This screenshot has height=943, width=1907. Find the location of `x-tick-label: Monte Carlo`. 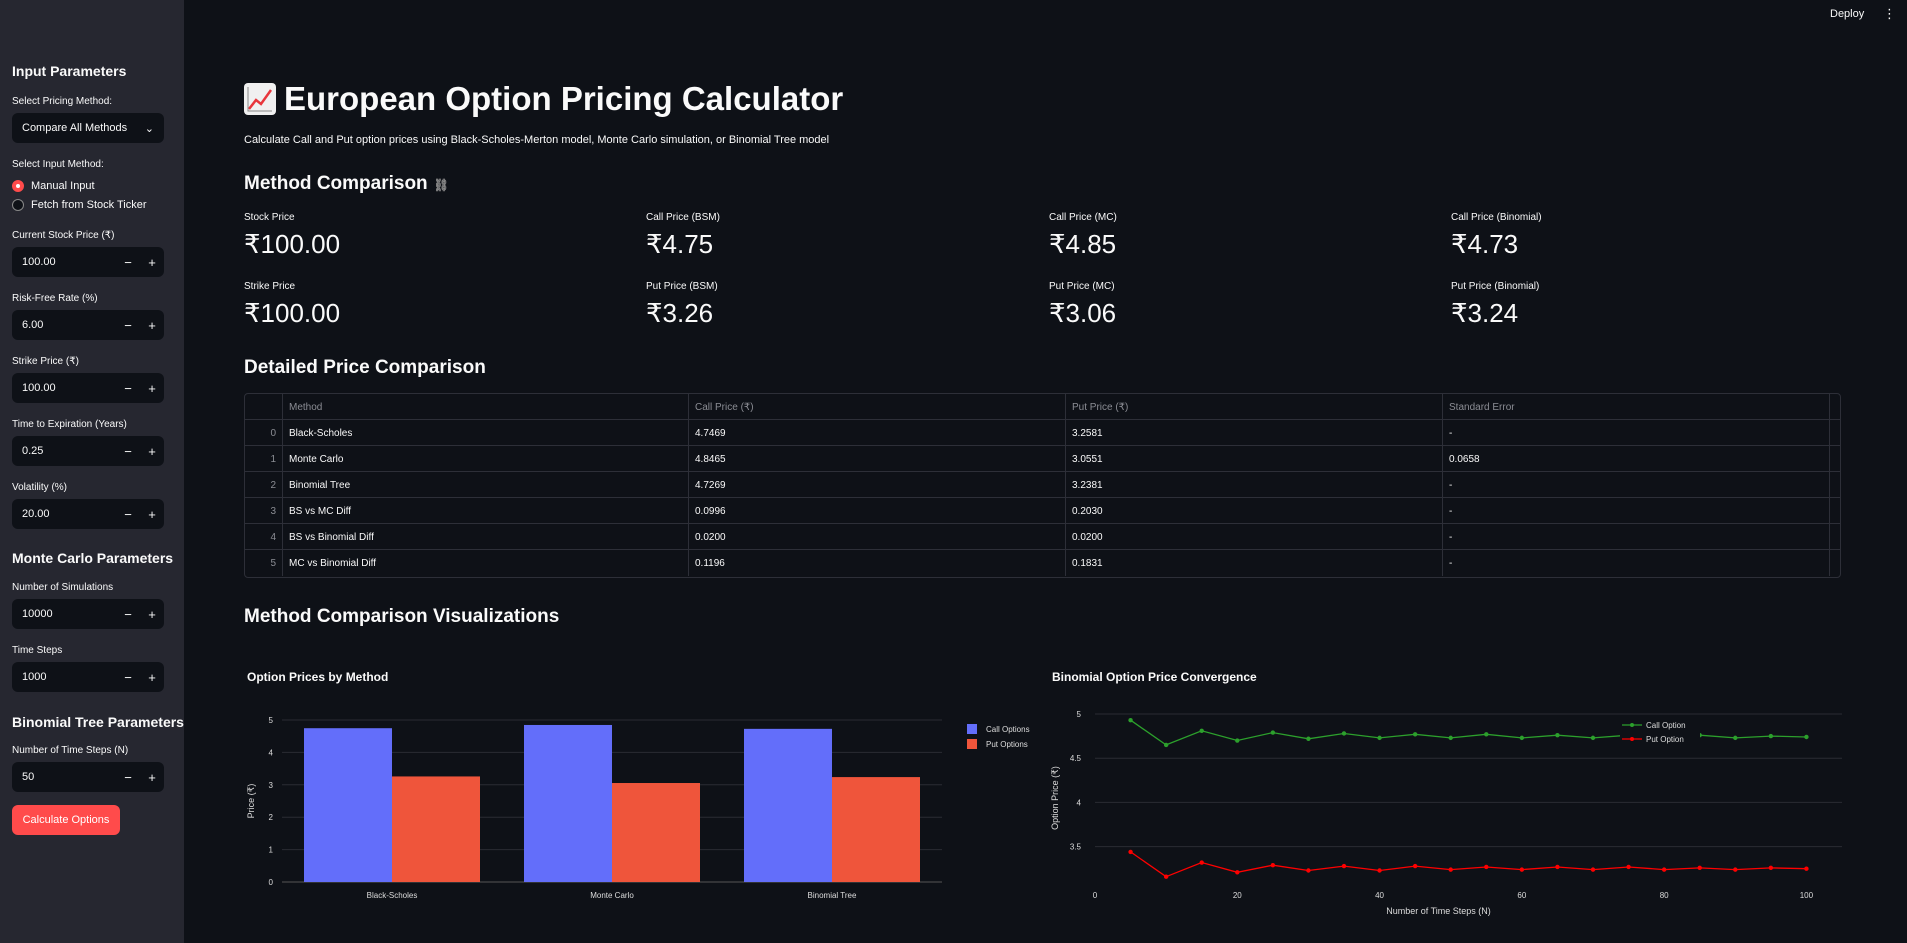

x-tick-label: Monte Carlo is located at coordinates (612, 895).